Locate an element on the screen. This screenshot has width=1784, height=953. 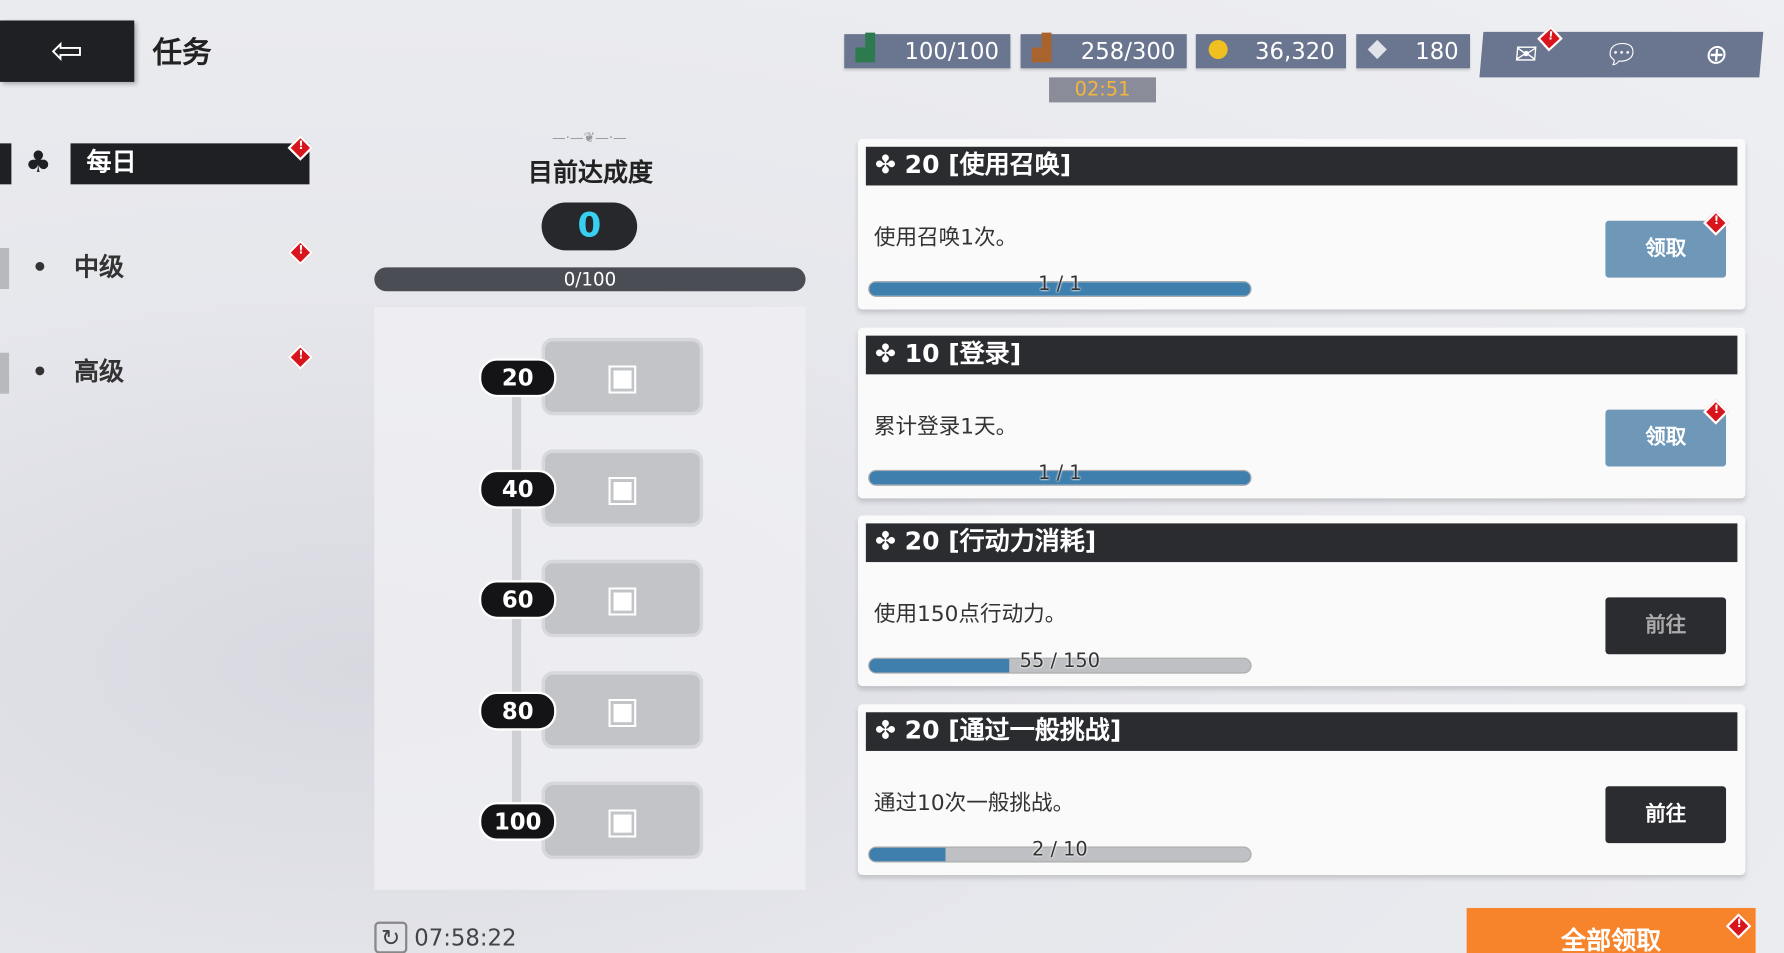
mail-icon: ✉ is located at coordinates (1538, 48).